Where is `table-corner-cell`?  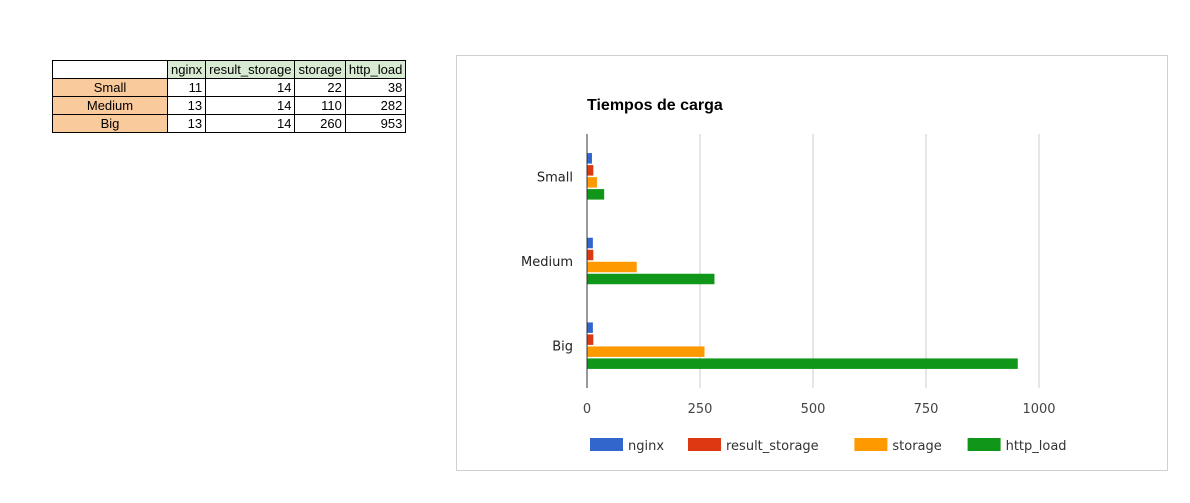 table-corner-cell is located at coordinates (110, 69).